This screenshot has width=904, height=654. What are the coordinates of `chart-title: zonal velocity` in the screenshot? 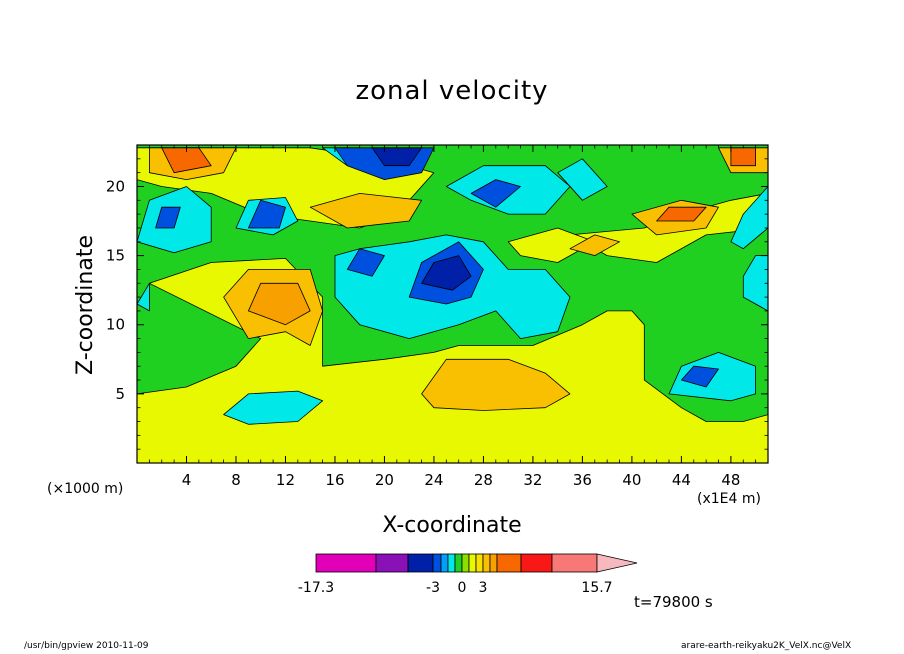 It's located at (452, 91).